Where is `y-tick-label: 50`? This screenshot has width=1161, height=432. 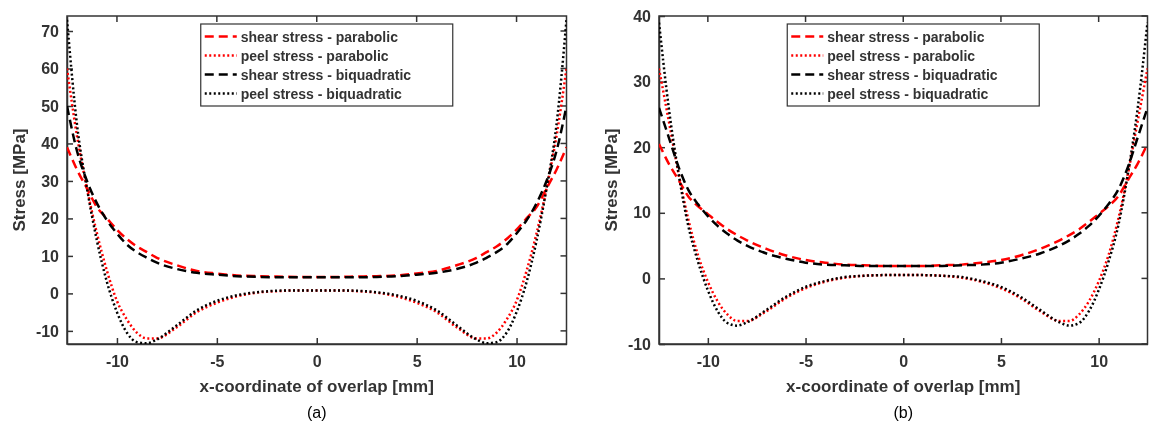 y-tick-label: 50 is located at coordinates (50, 106).